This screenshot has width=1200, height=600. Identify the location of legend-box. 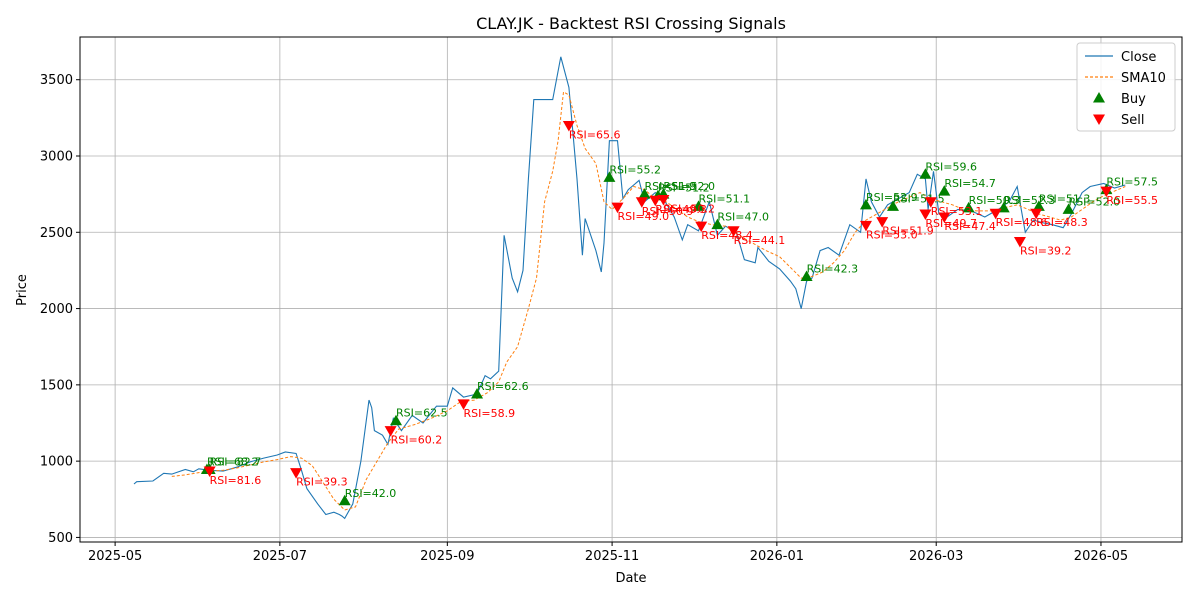
(1126, 87).